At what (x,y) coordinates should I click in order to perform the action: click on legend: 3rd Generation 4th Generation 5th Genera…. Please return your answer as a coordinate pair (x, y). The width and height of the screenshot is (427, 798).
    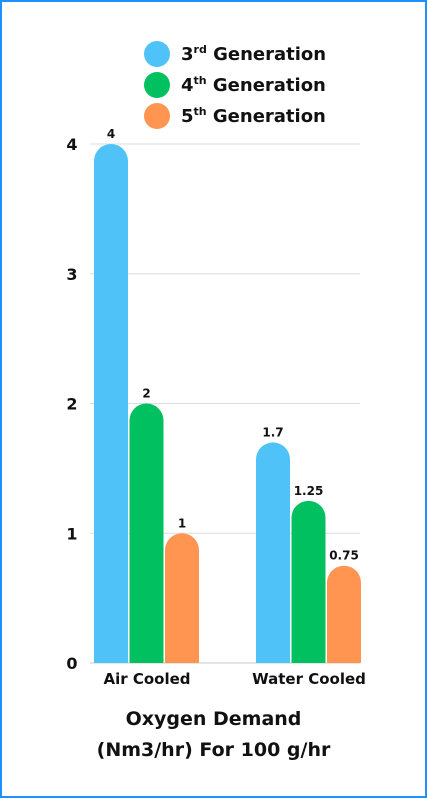
    Looking at the image, I should click on (235, 84).